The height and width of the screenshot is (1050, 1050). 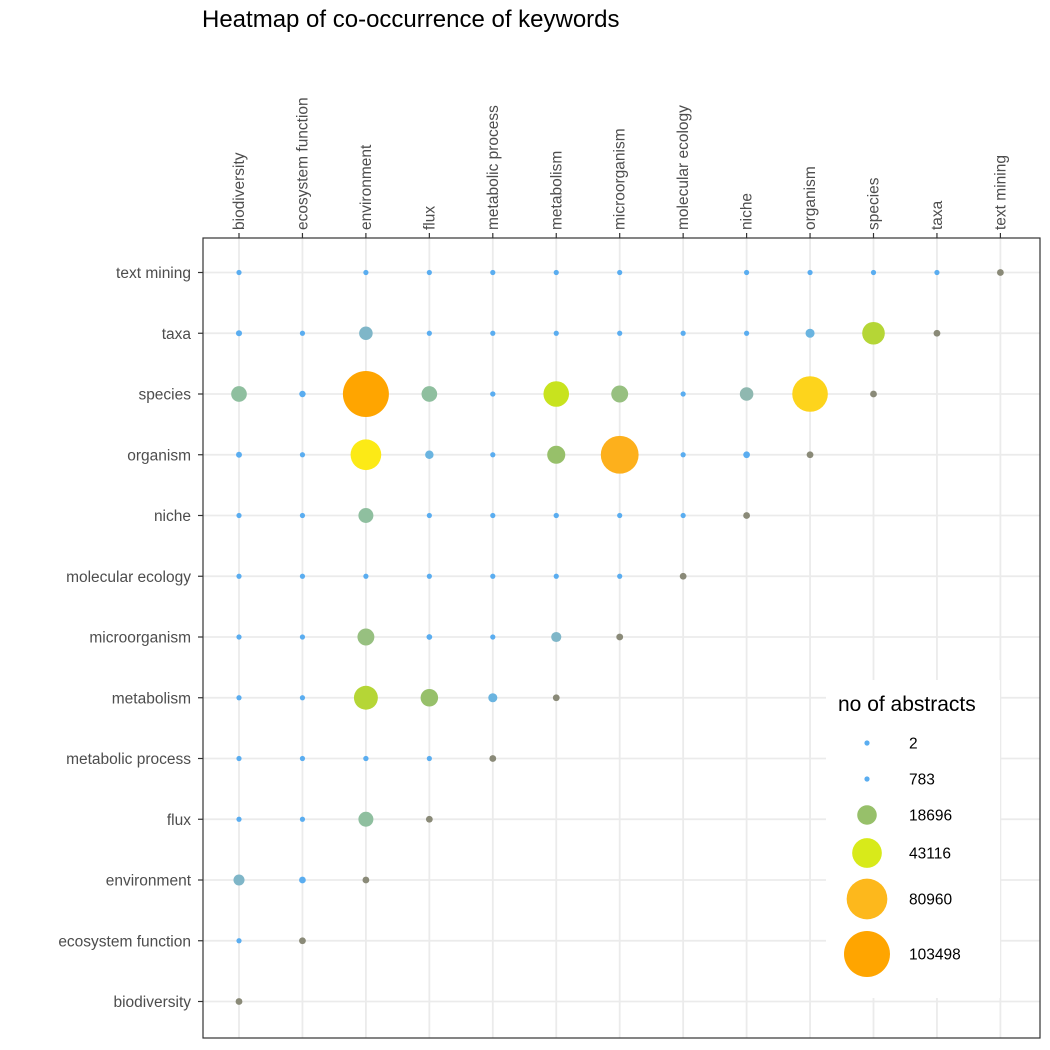 What do you see at coordinates (873, 272) in the screenshot?
I see `point-species-text-mining` at bounding box center [873, 272].